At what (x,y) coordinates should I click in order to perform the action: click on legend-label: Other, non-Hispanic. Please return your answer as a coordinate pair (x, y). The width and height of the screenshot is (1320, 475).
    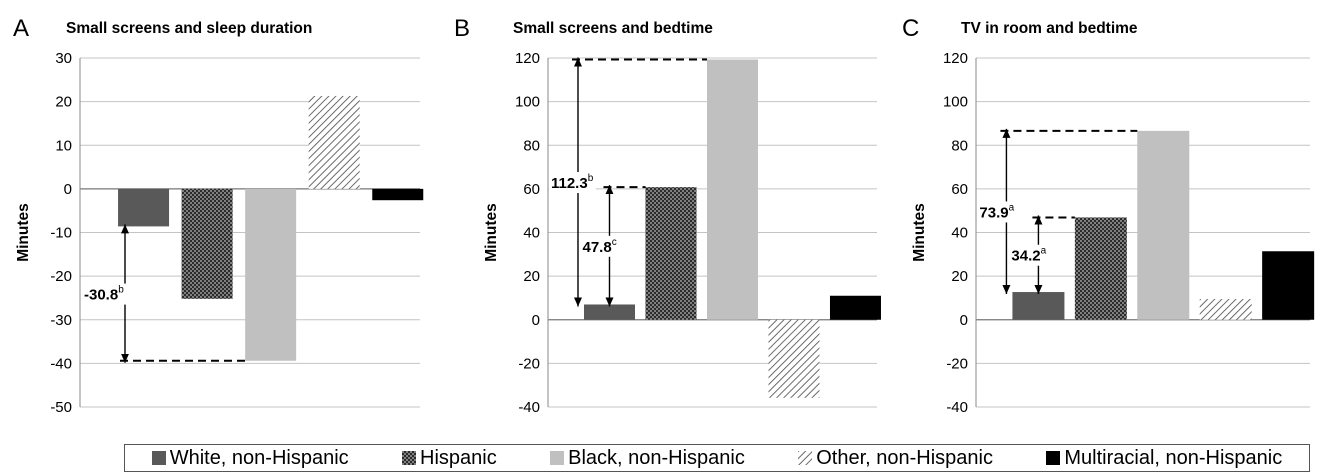
    Looking at the image, I should click on (904, 457).